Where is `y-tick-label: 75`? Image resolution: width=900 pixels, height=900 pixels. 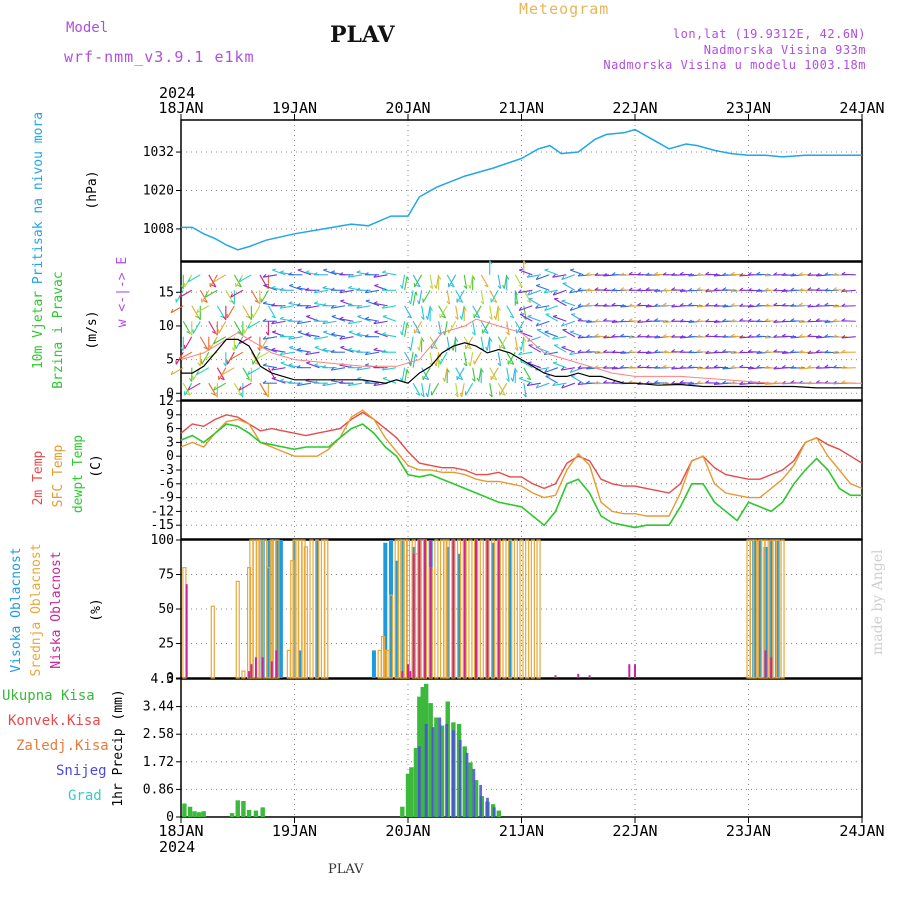 y-tick-label: 75 is located at coordinates (166, 575).